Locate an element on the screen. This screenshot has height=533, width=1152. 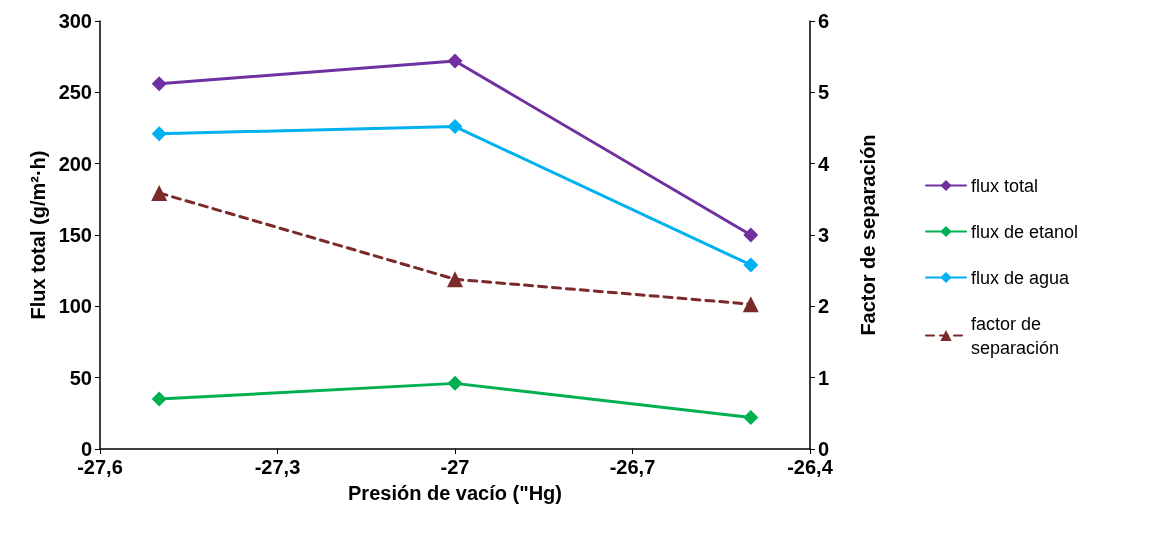
y-tick-label: 50 is located at coordinates (80, 377).